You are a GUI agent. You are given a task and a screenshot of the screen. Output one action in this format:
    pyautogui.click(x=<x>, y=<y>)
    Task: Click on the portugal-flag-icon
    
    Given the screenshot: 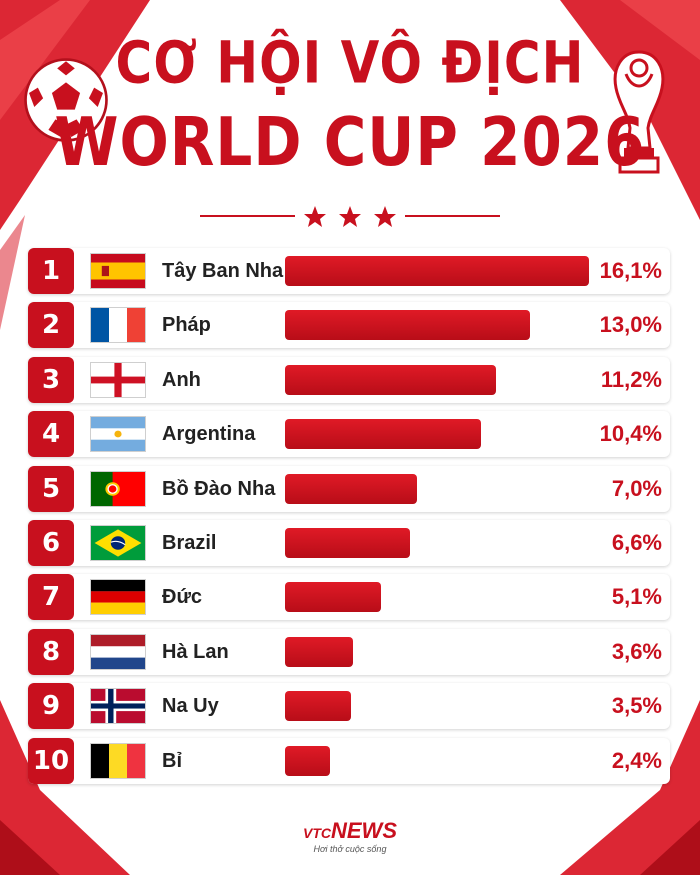 What is the action you would take?
    pyautogui.click(x=118, y=488)
    